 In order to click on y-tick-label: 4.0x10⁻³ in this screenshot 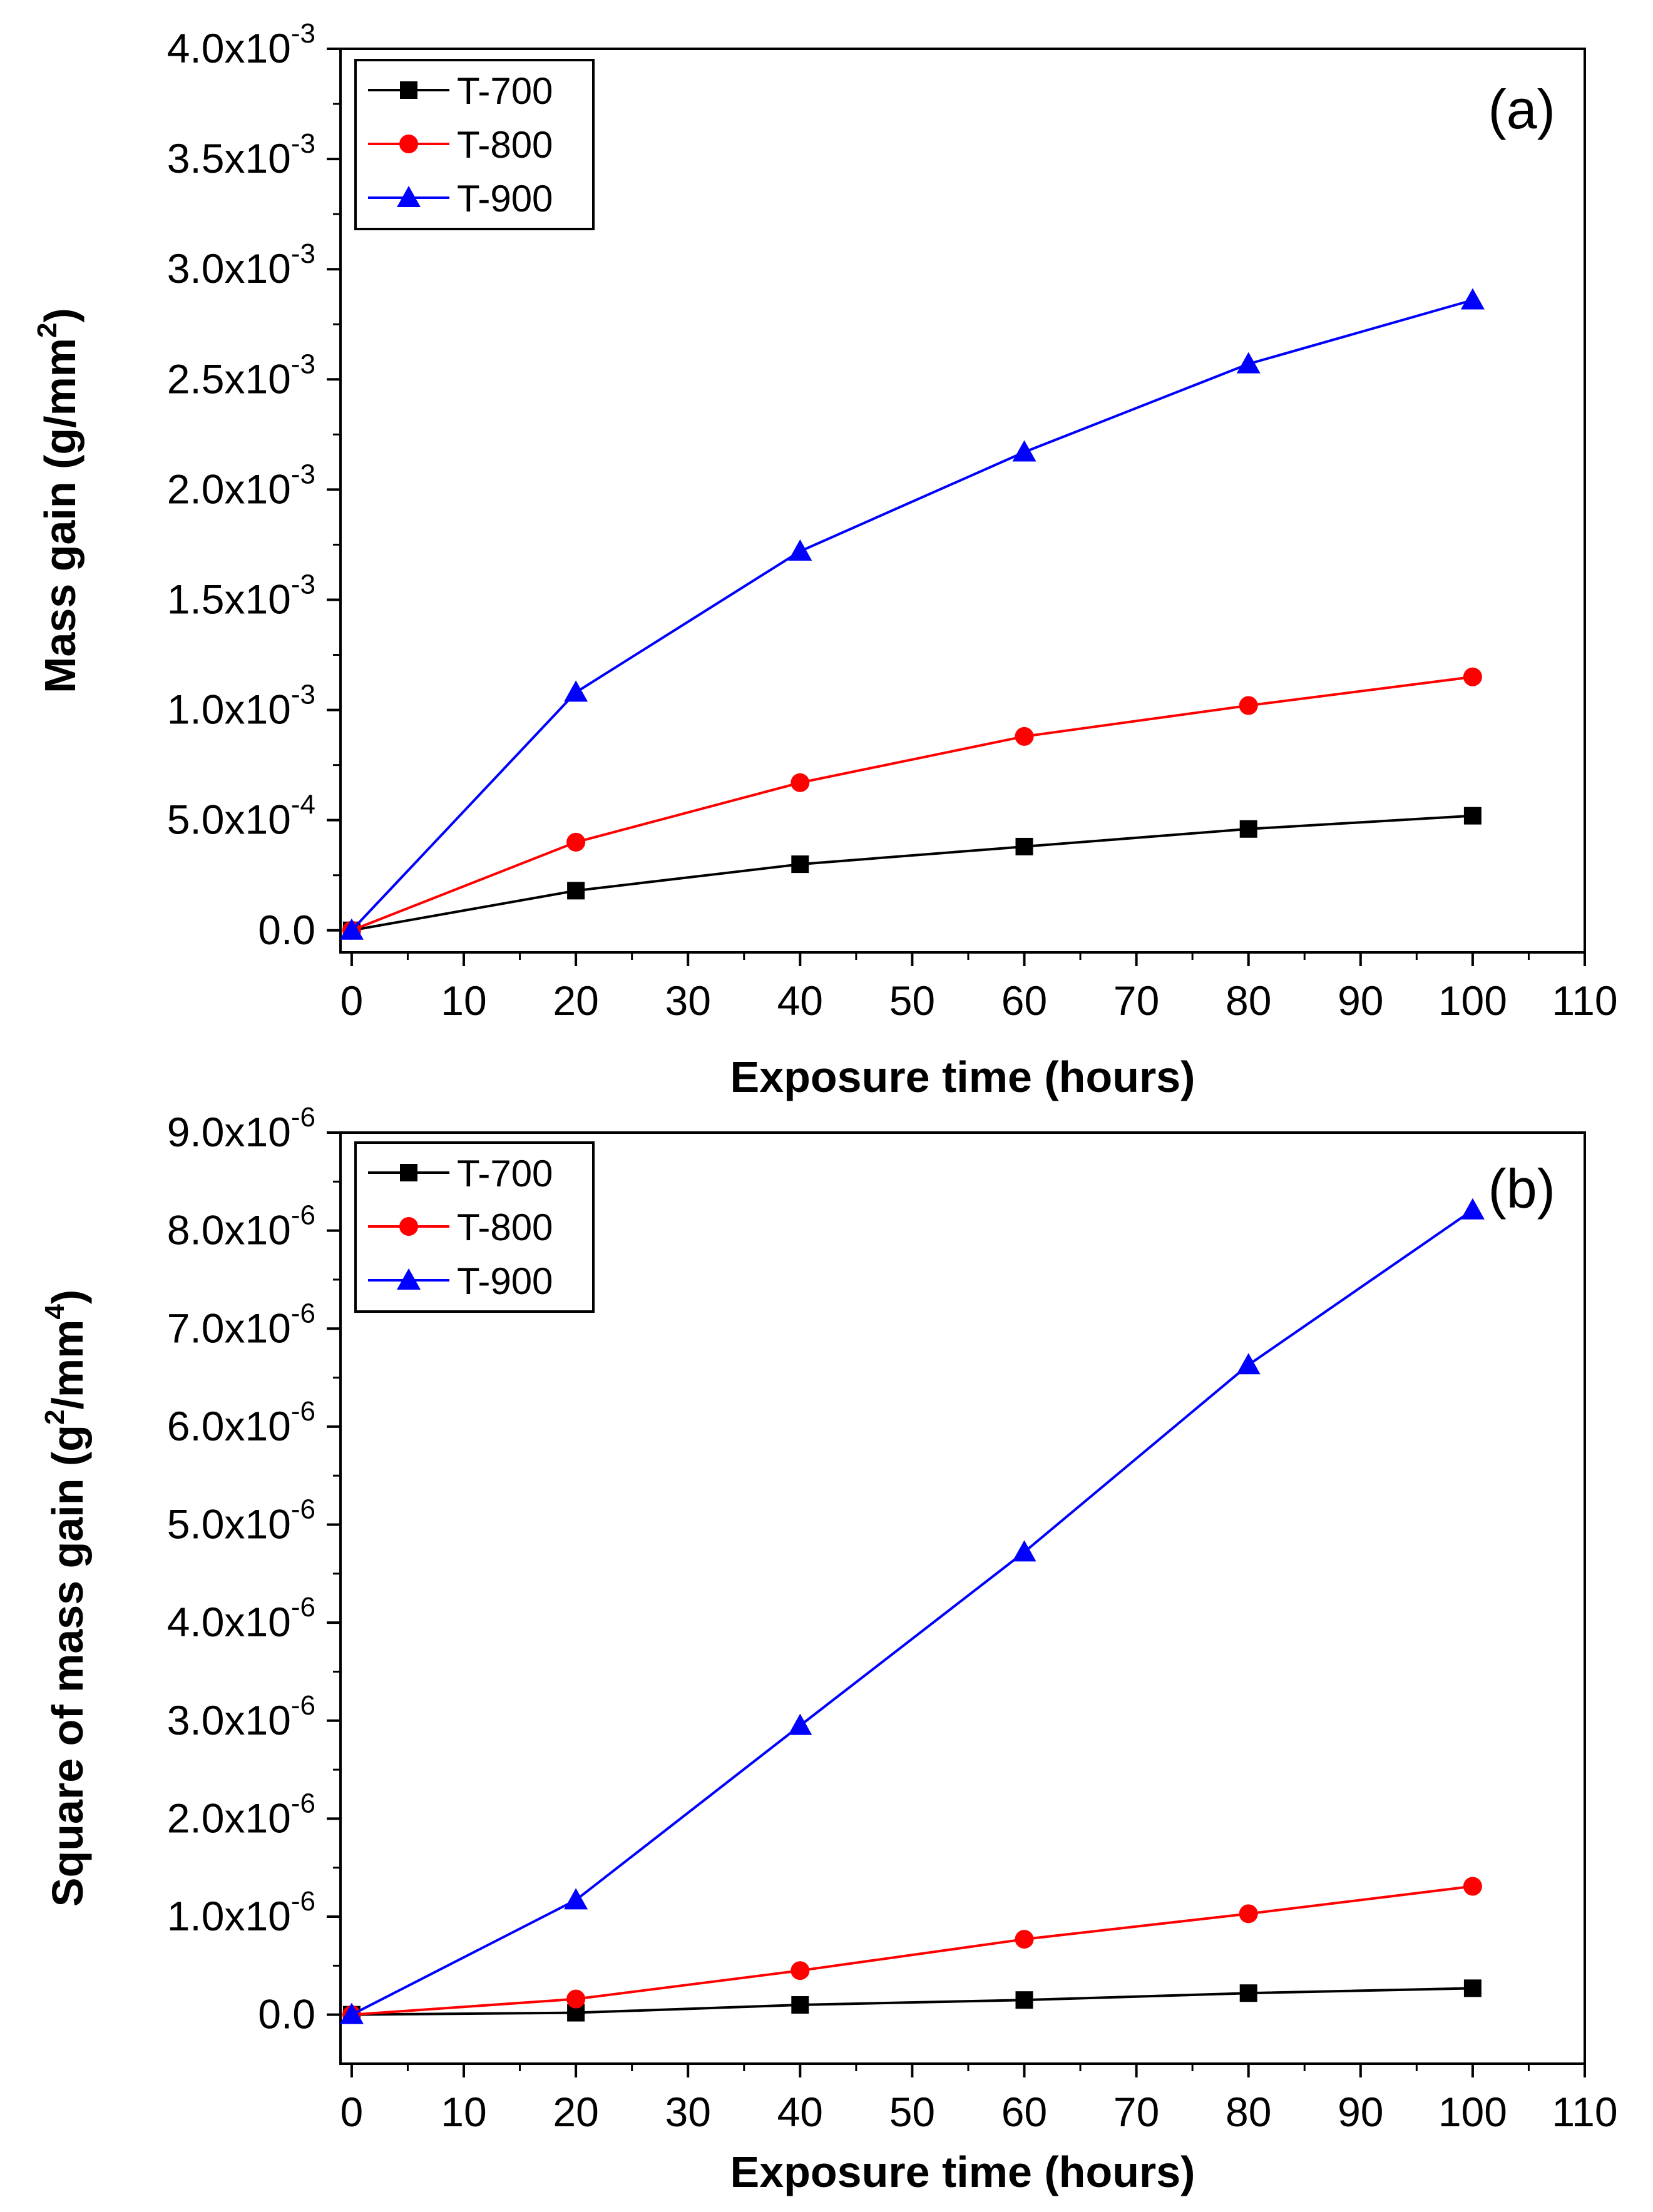, I will do `click(241, 44)`.